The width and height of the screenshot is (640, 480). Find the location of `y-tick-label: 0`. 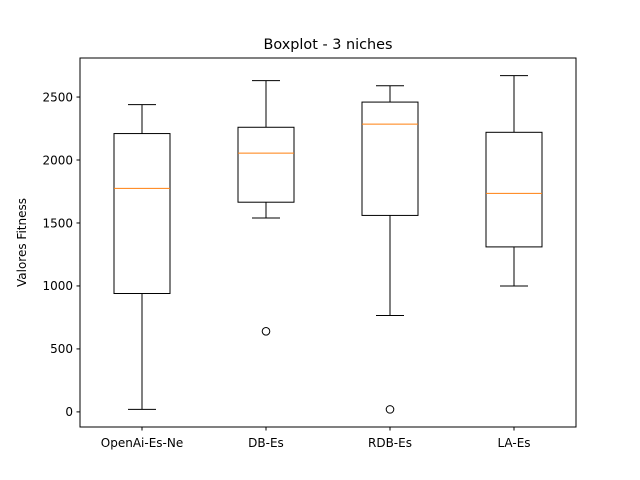

y-tick-label: 0 is located at coordinates (69, 412).